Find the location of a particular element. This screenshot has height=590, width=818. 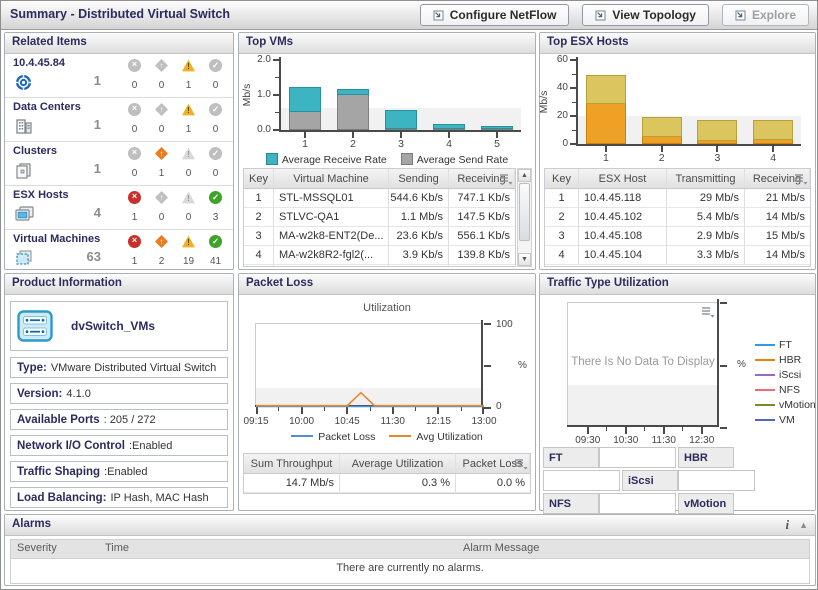

table-cell: 1.1 Mb/s is located at coordinates (419, 217).